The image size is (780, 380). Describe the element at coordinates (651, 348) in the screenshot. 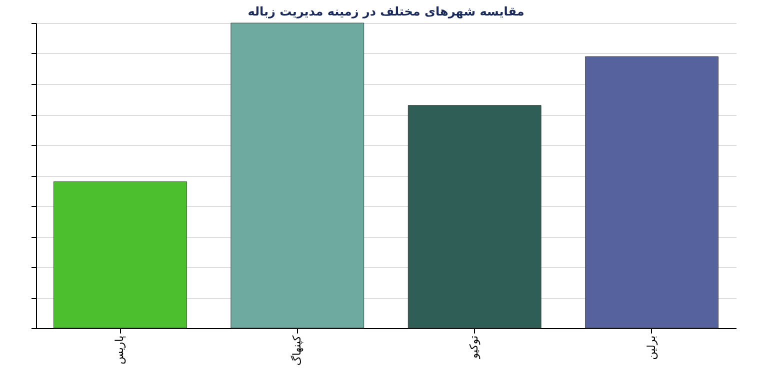

I see `x-tick-label: برلین` at that location.